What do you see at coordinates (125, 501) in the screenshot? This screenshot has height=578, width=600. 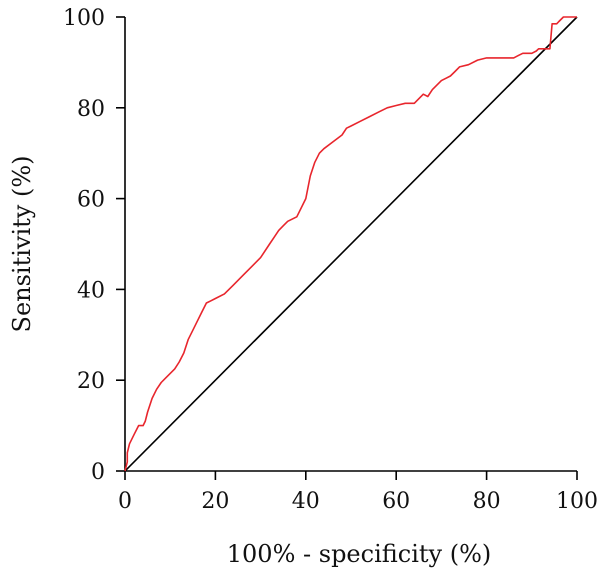 I see `x-tick-label: 0` at bounding box center [125, 501].